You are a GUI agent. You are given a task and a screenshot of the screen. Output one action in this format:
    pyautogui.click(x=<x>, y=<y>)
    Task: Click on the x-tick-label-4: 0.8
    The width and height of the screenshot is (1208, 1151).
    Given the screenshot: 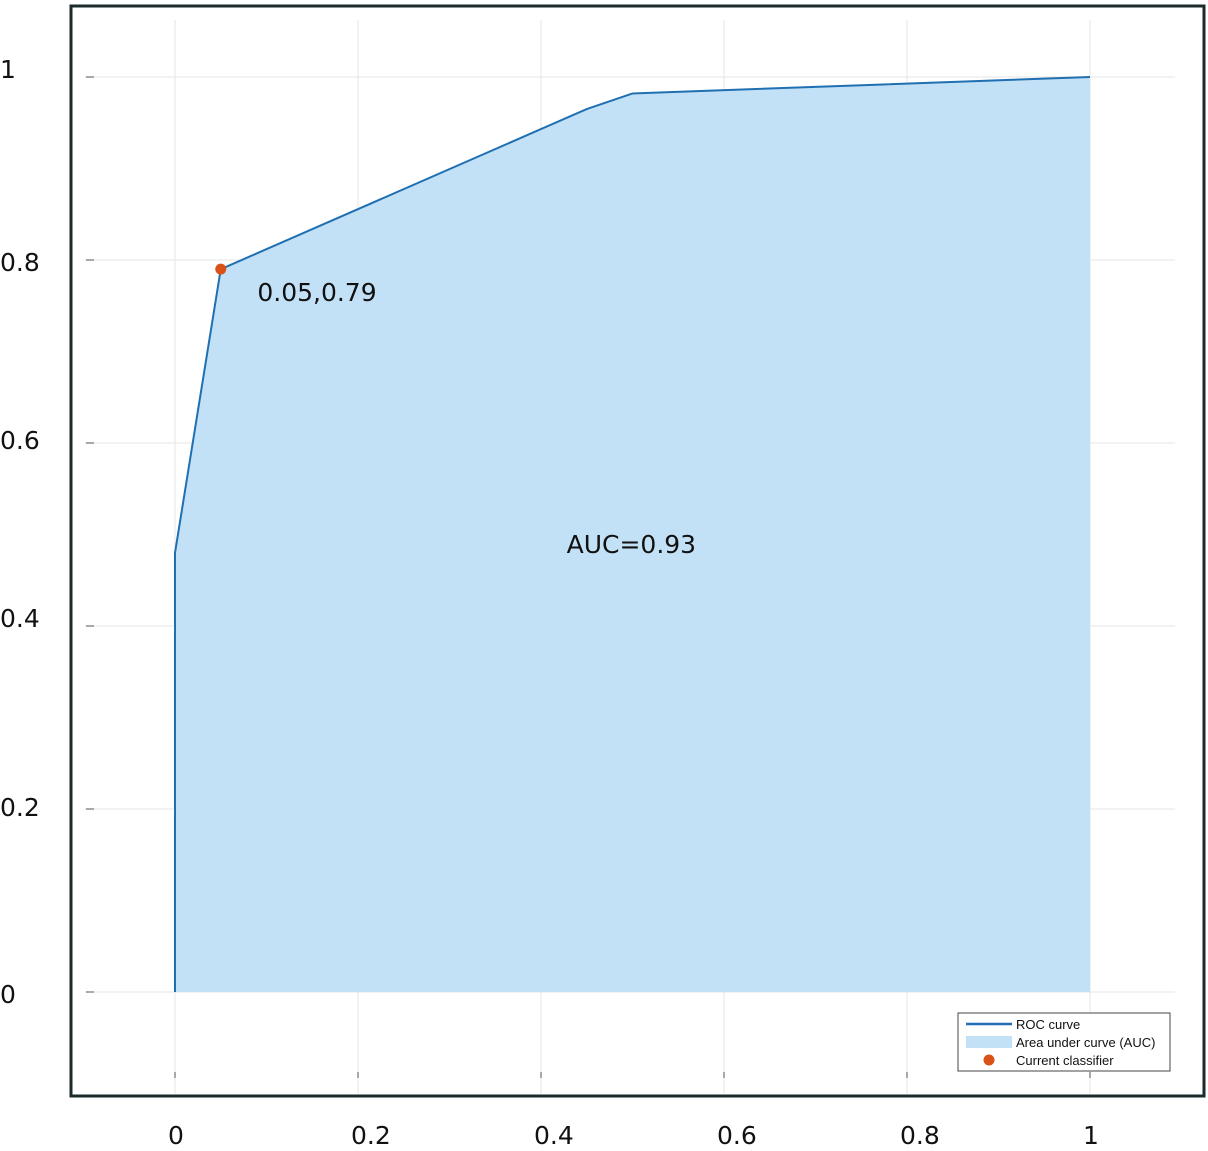 What is the action you would take?
    pyautogui.click(x=920, y=1135)
    